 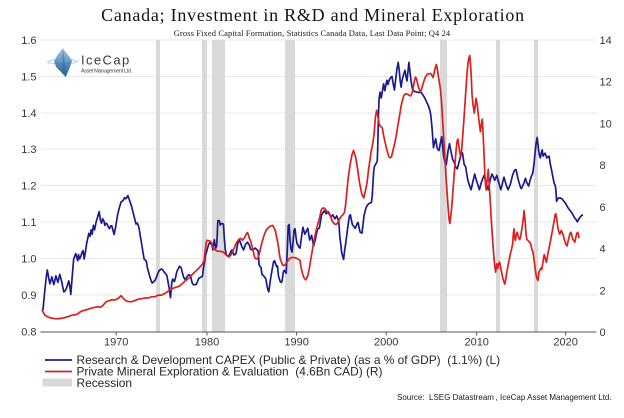 What do you see at coordinates (603, 208) in the screenshot?
I see `svg-text: 6` at bounding box center [603, 208].